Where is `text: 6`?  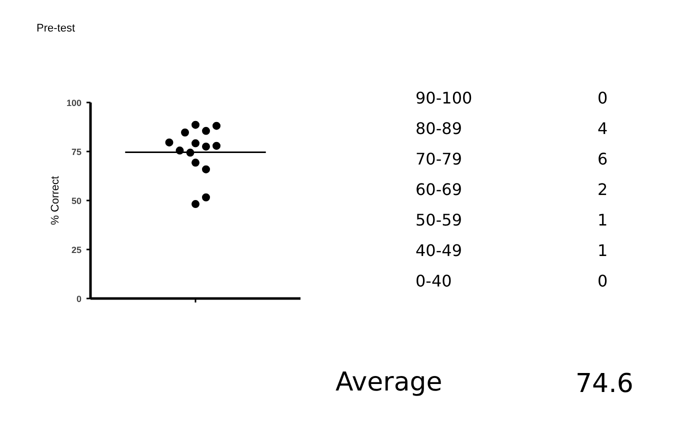
text: 6 is located at coordinates (603, 159).